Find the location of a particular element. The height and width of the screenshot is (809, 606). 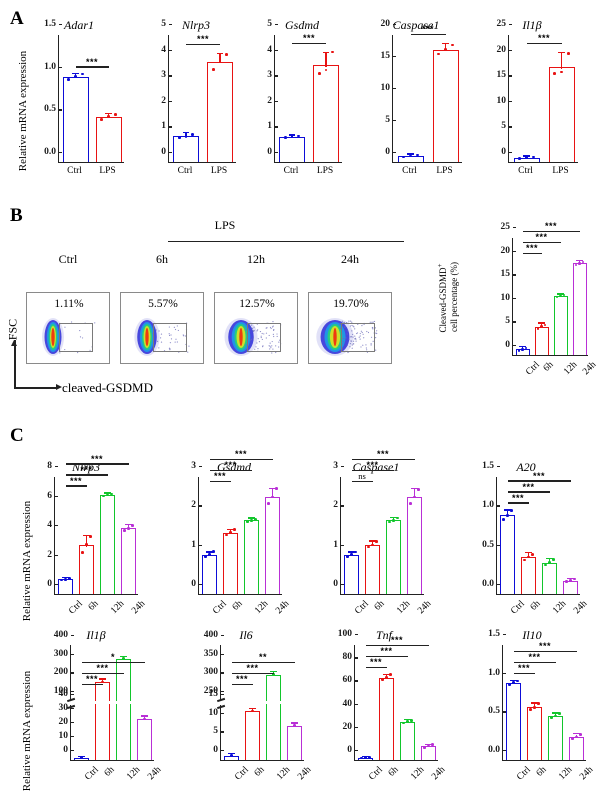

flow-plot-24h: 19.70% is located at coordinates (350, 328).